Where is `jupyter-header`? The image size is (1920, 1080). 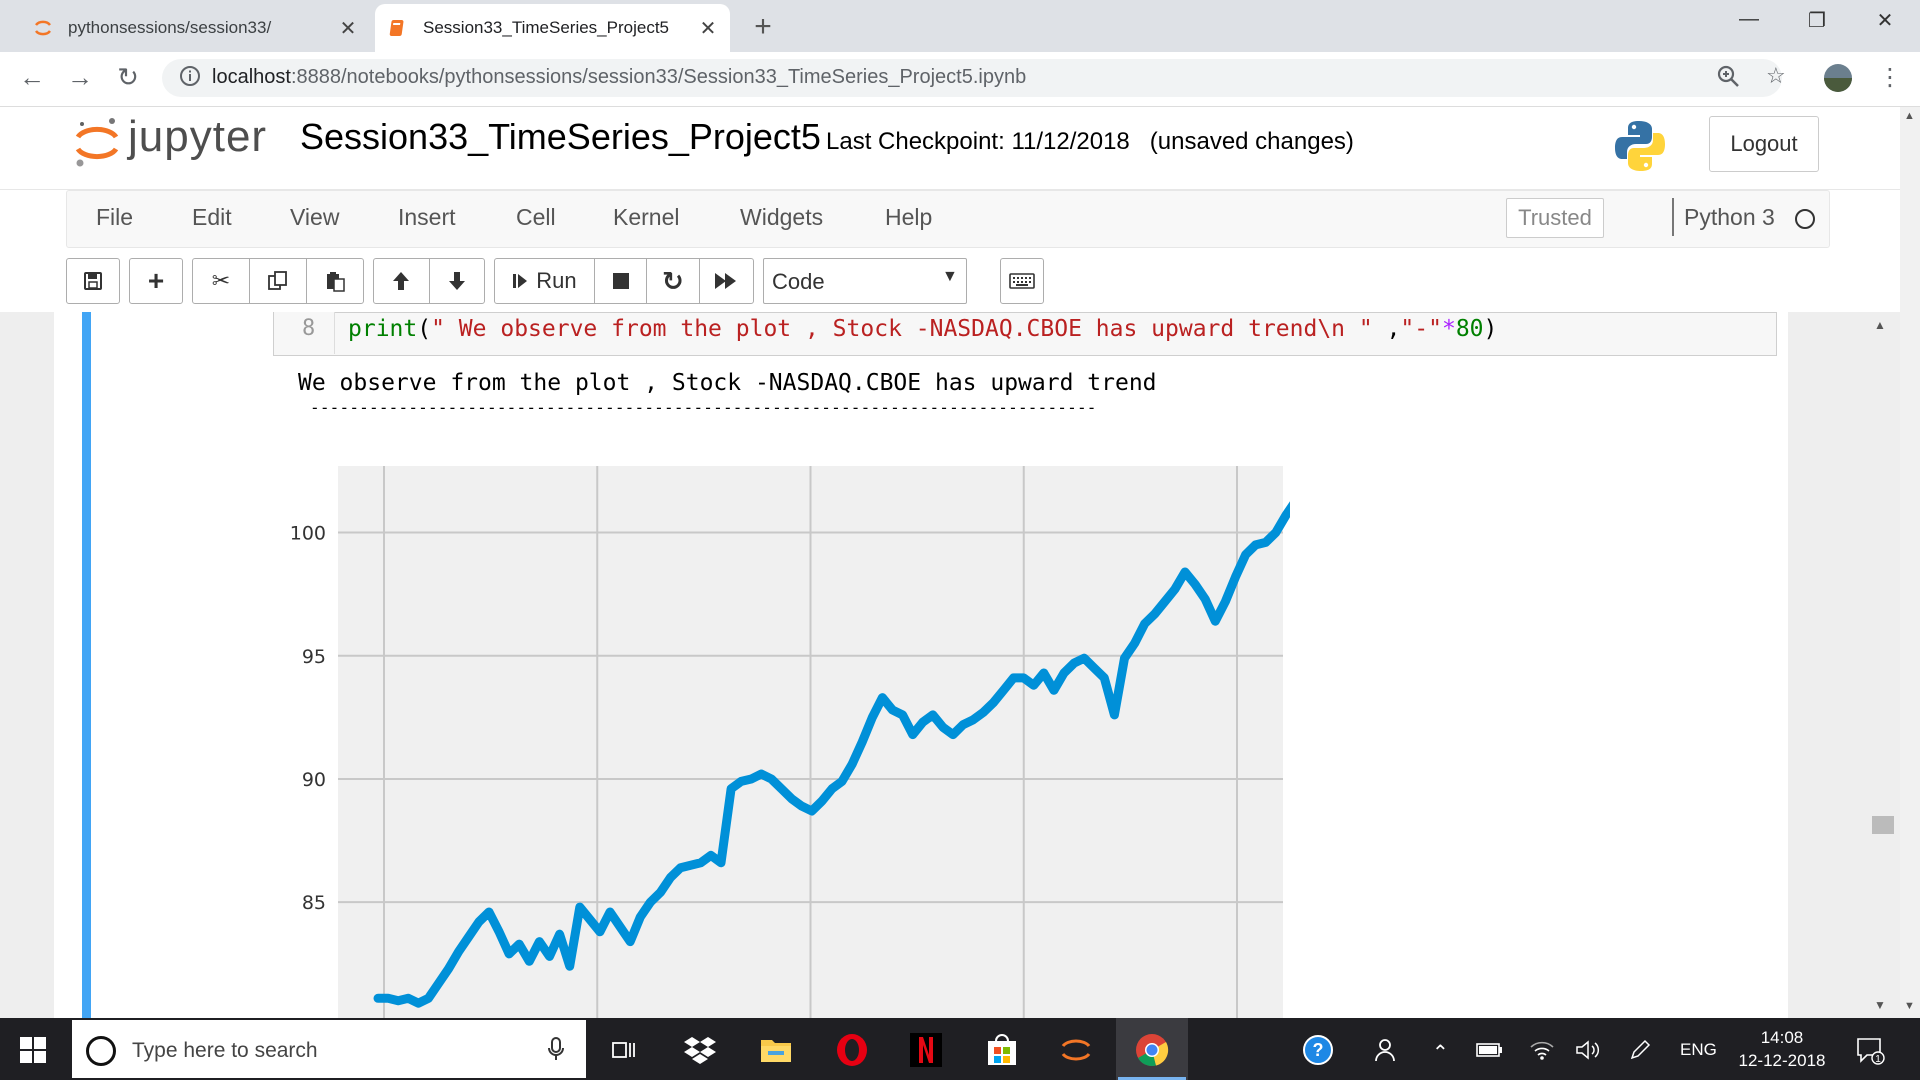 jupyter-header is located at coordinates (960, 148).